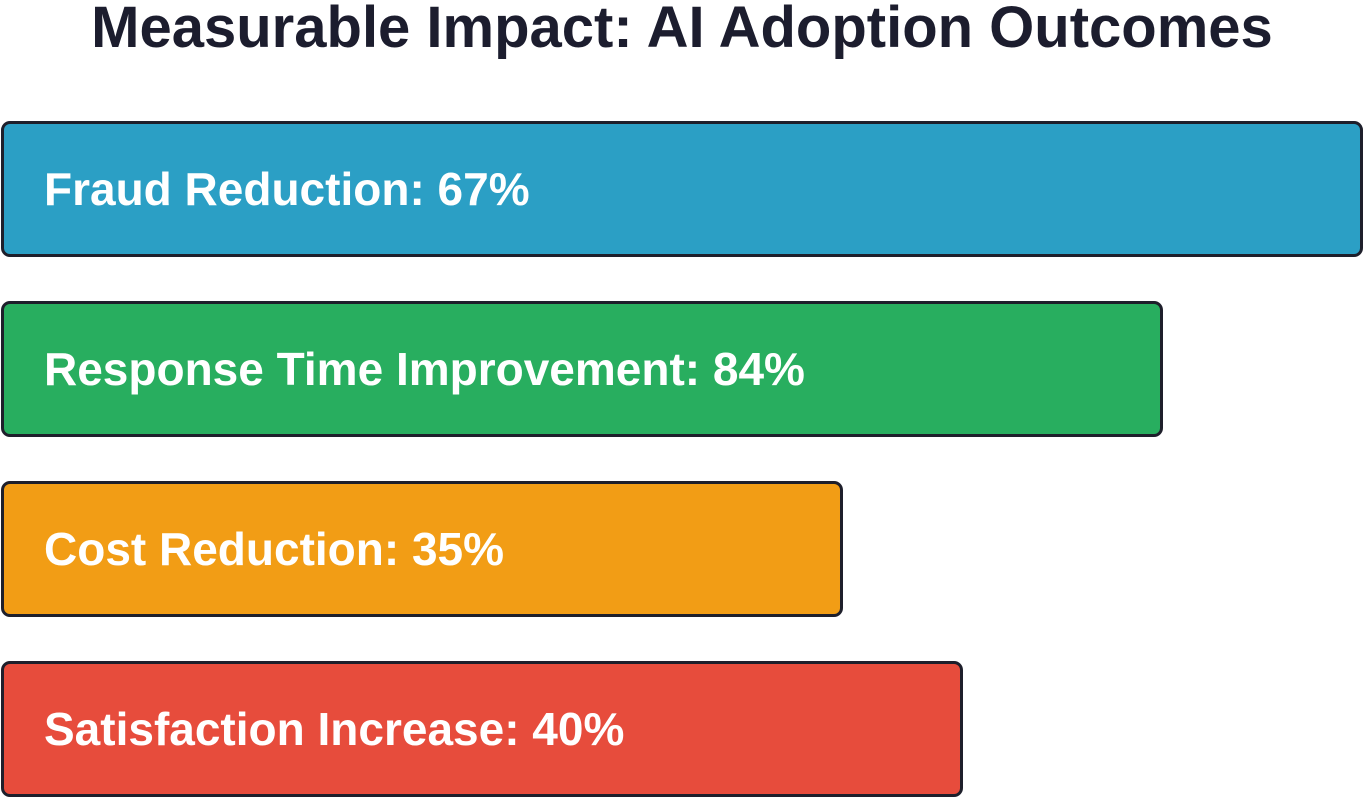 The width and height of the screenshot is (1364, 804). Describe the element at coordinates (424, 369) in the screenshot. I see `outcome-label: Response Time Improvement: 84%` at that location.